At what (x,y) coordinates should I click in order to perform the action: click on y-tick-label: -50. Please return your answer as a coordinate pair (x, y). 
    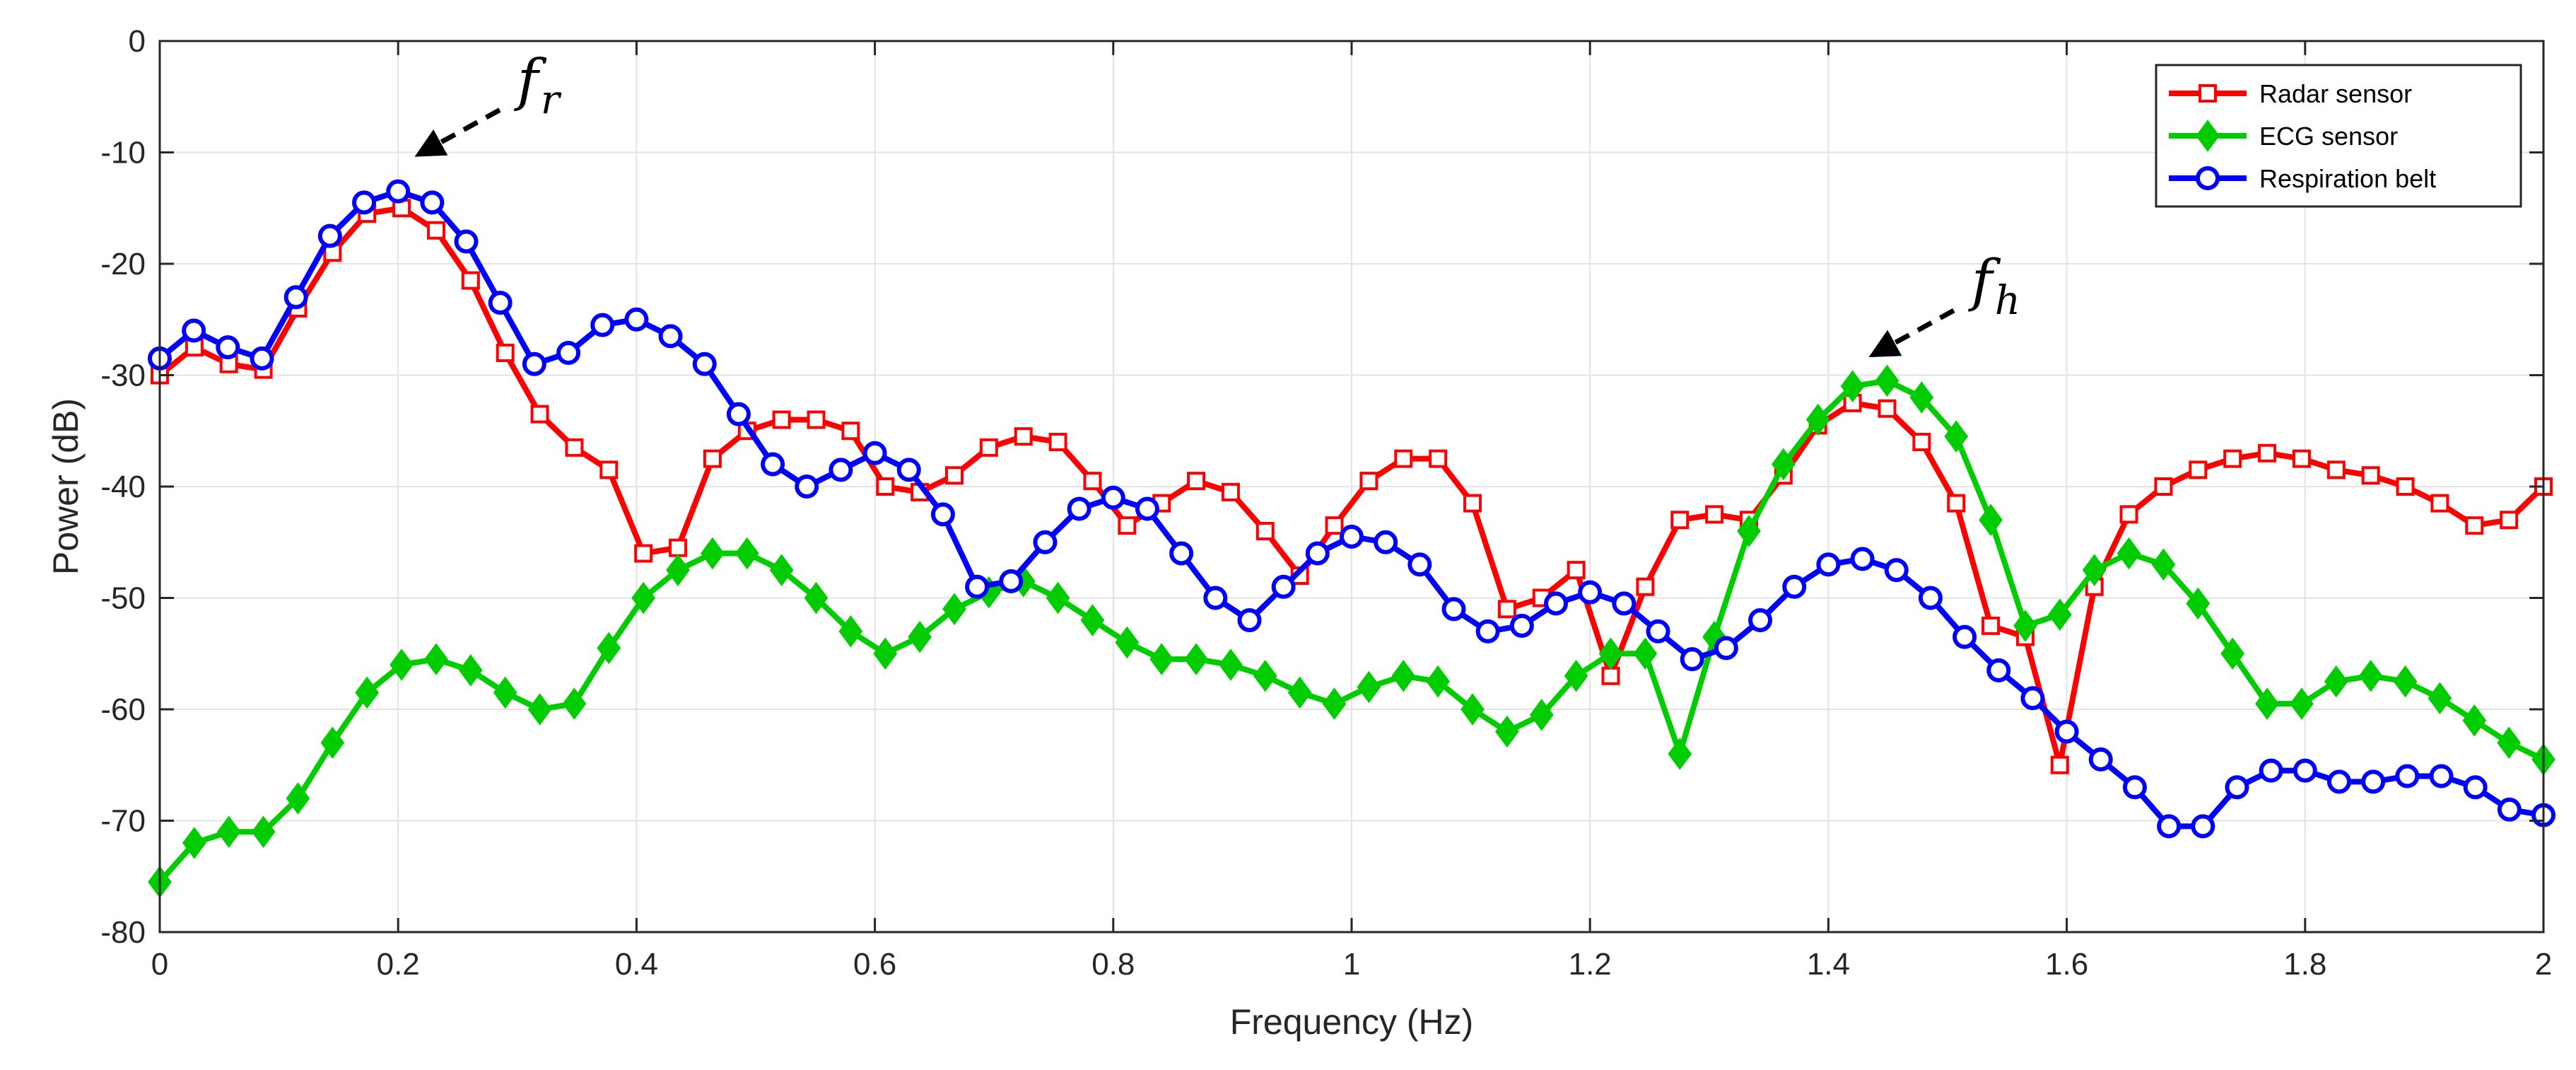
    Looking at the image, I should click on (123, 598).